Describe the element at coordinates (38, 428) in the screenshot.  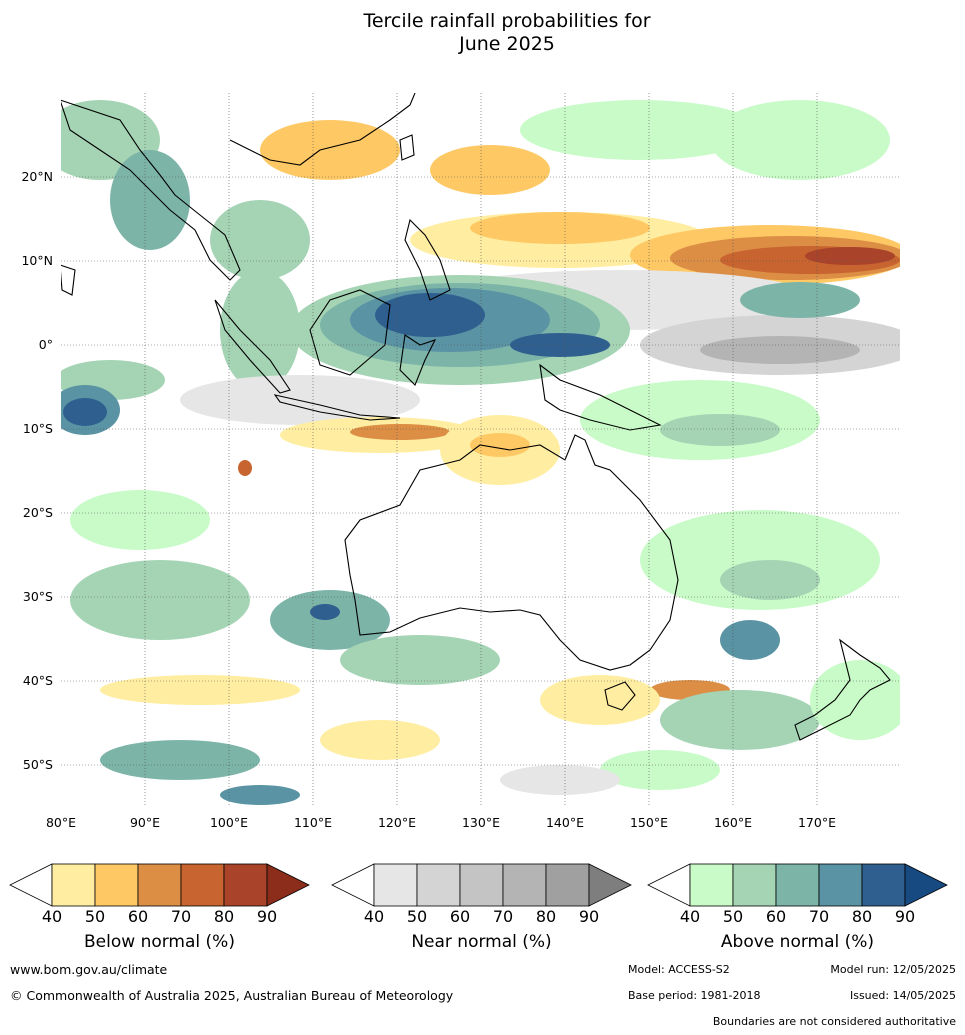
I see `lat-tick-label: 10°S` at that location.